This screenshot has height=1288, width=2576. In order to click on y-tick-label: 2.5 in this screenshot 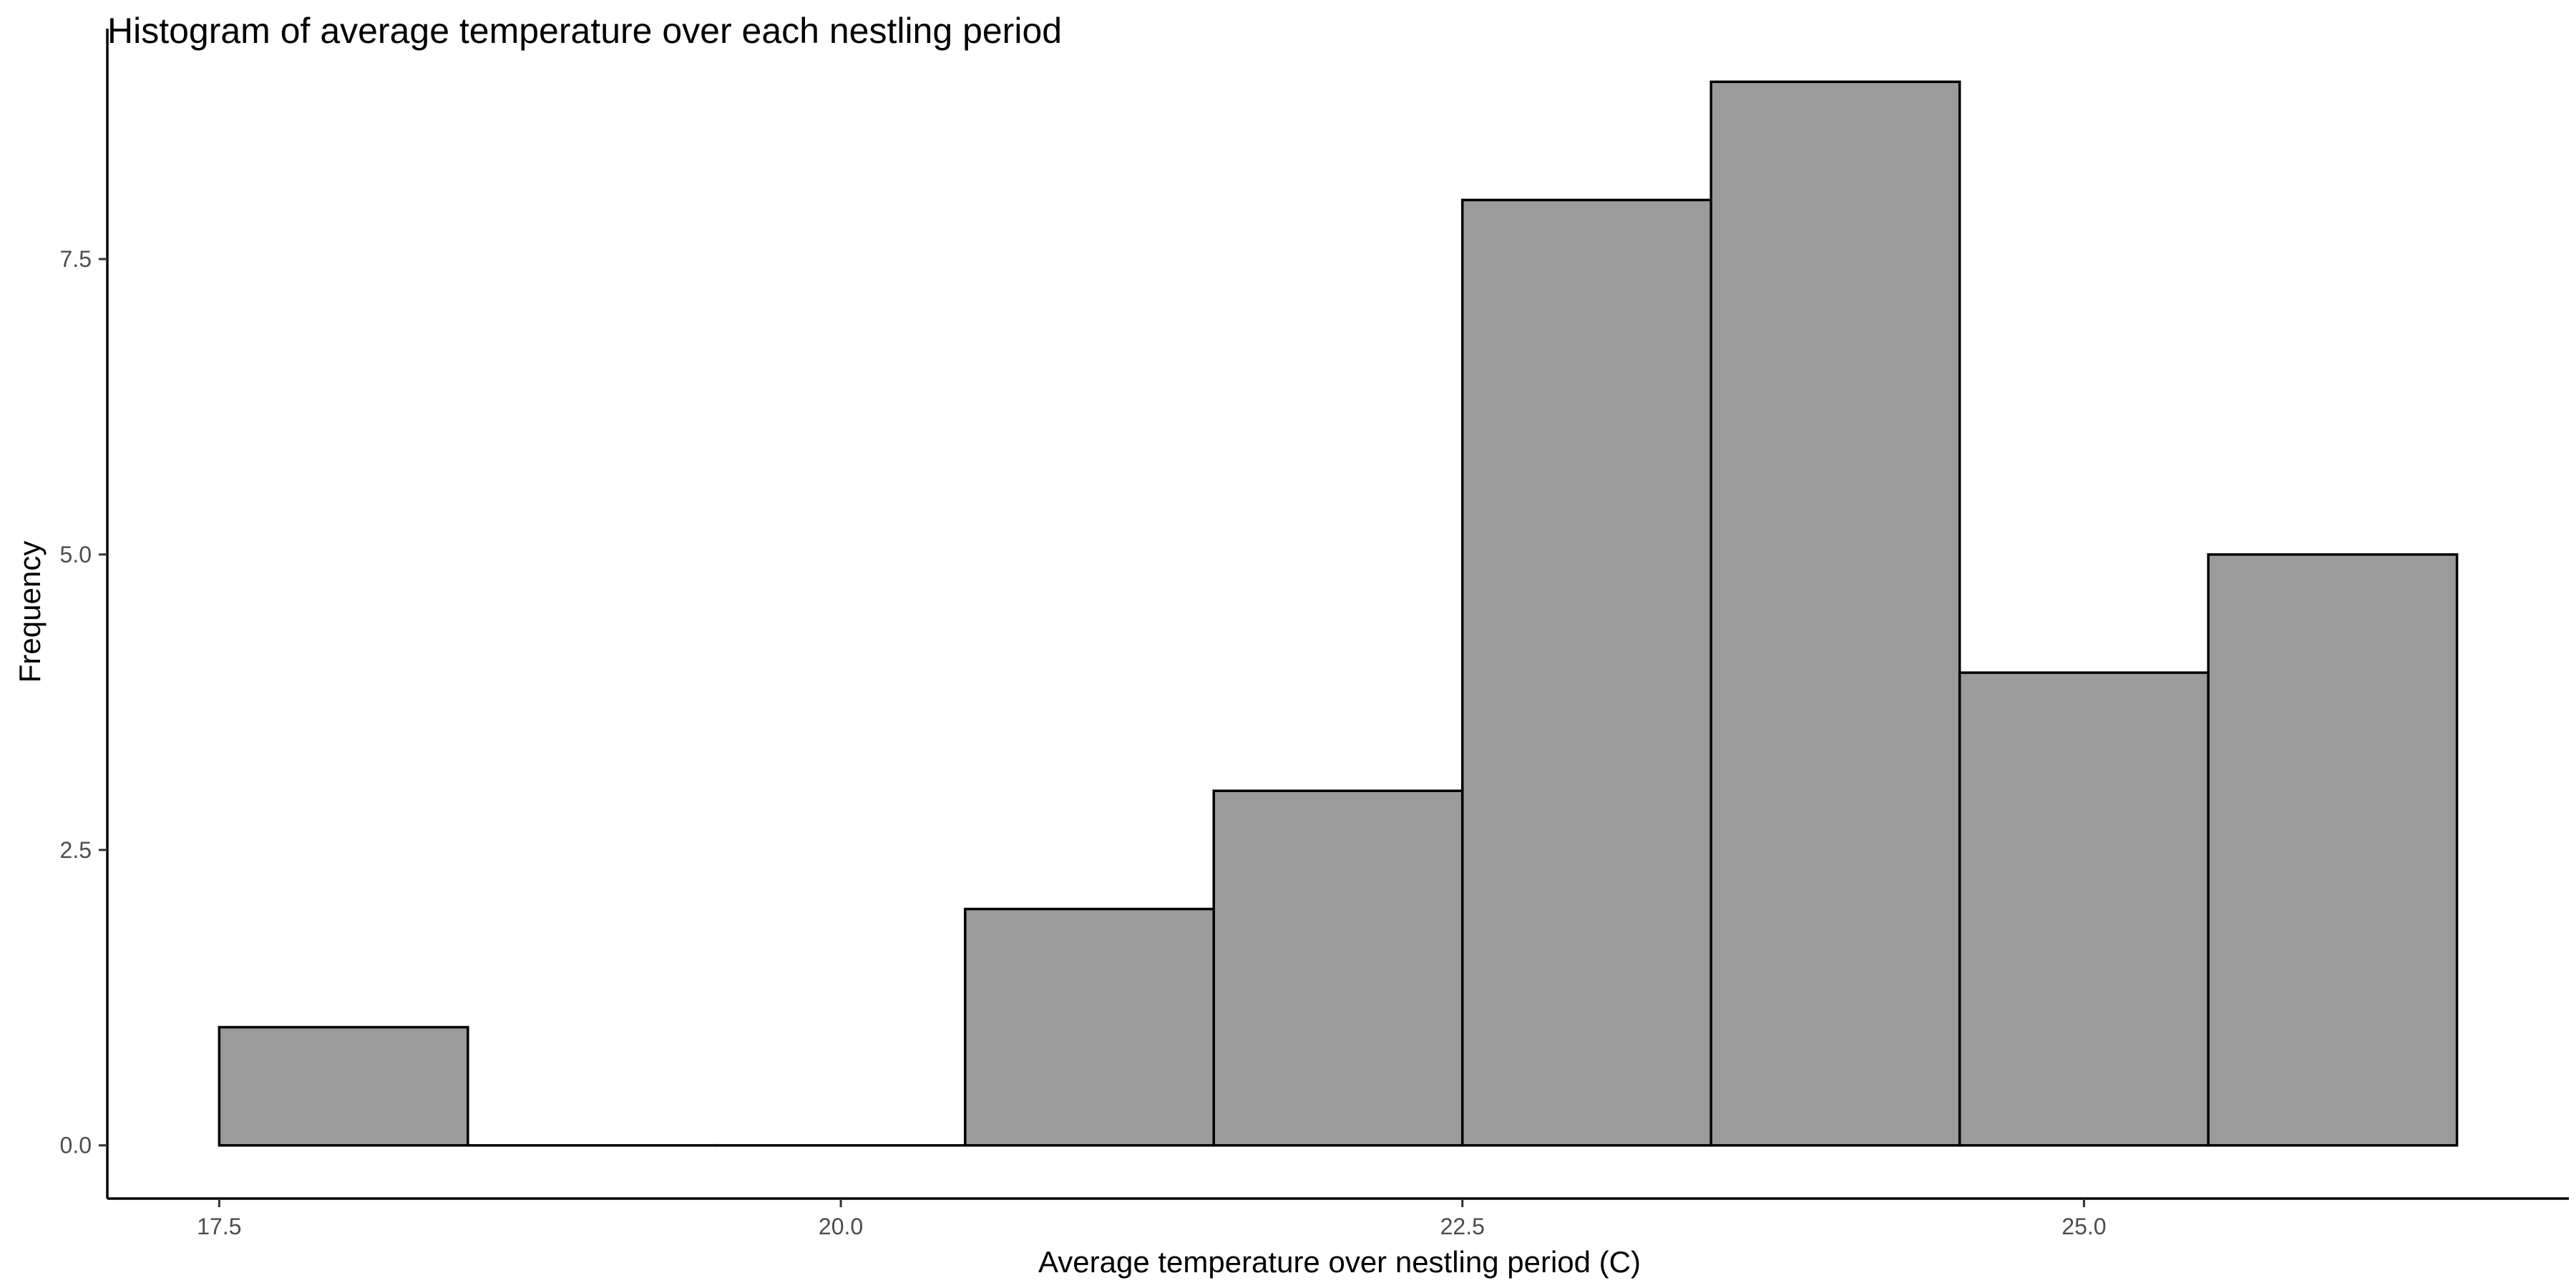, I will do `click(76, 850)`.